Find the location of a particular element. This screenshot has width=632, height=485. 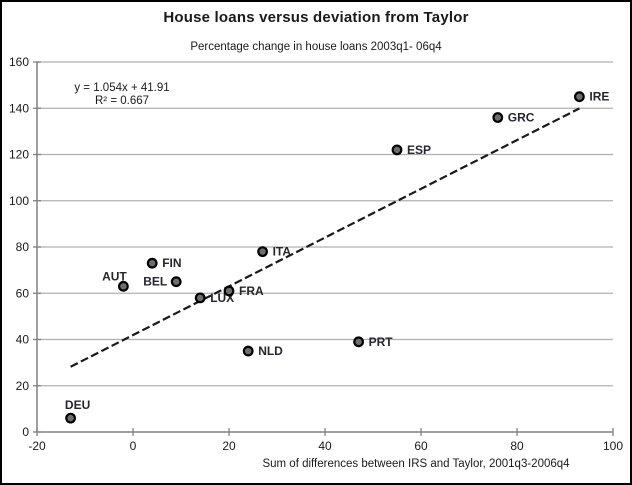

y-tick-label-20: 20 is located at coordinates (23, 386).